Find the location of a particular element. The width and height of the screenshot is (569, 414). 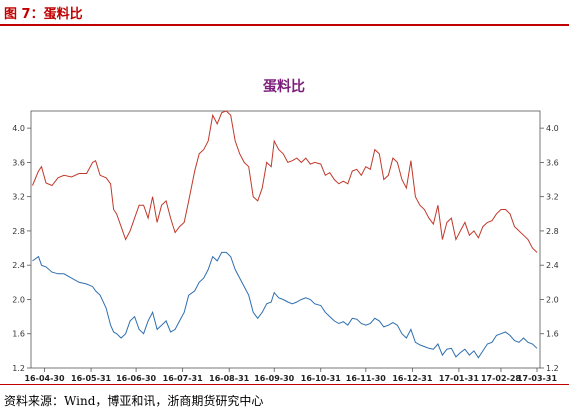

y-tick-label-right: 2.4 is located at coordinates (552, 265).